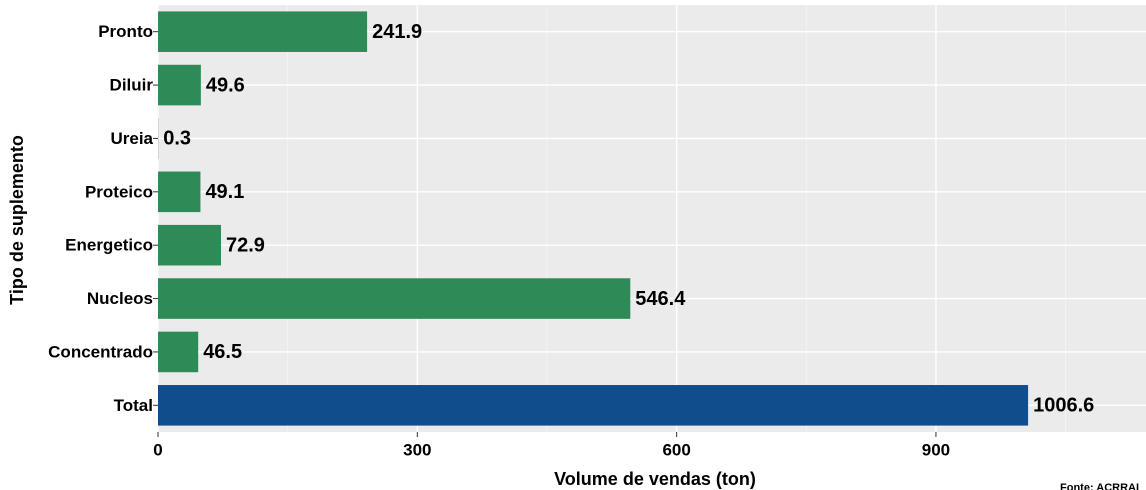  What do you see at coordinates (120, 298) in the screenshot?
I see `y-tick-label: Nucleos` at bounding box center [120, 298].